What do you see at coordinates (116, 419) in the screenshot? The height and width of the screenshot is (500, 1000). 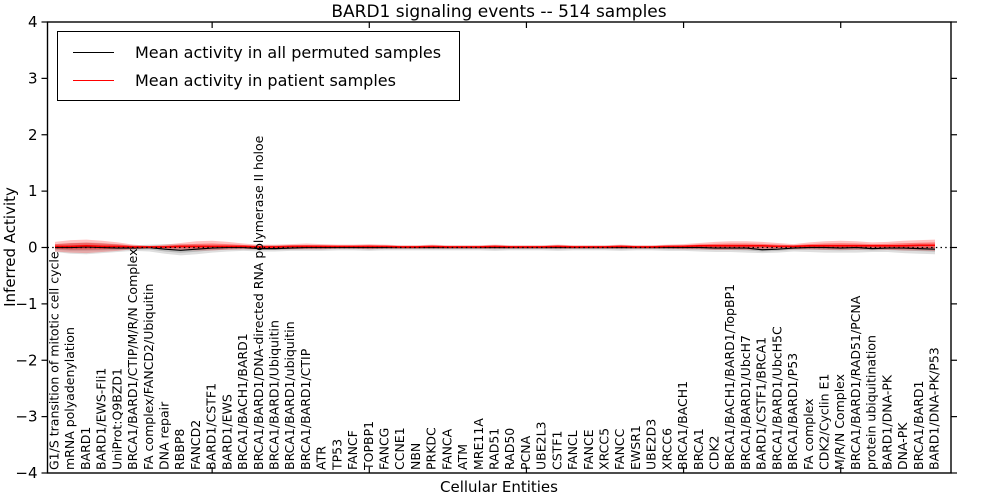 I see `x-entity-label: UniProt:Q9BZD1` at bounding box center [116, 419].